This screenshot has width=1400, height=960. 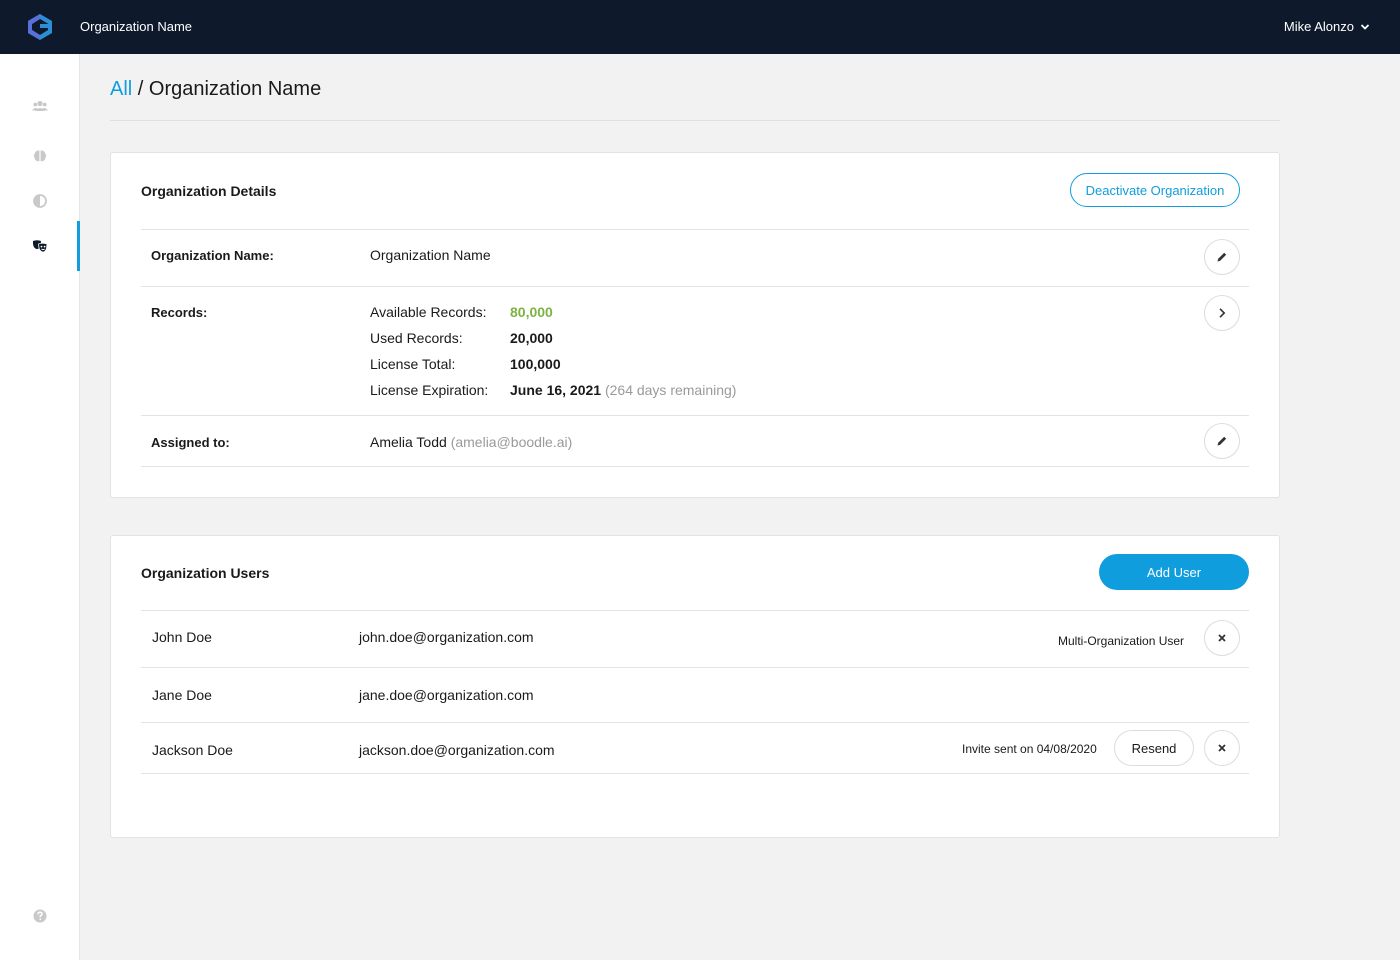 I want to click on user-name: Jane Doe, so click(x=182, y=695).